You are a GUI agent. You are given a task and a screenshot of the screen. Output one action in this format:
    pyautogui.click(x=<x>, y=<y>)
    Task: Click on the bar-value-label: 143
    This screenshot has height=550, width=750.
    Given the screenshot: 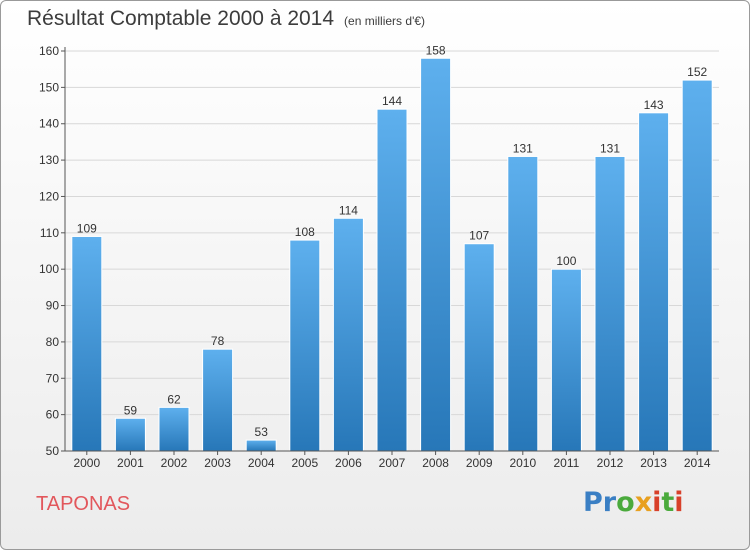 What is the action you would take?
    pyautogui.click(x=654, y=105)
    